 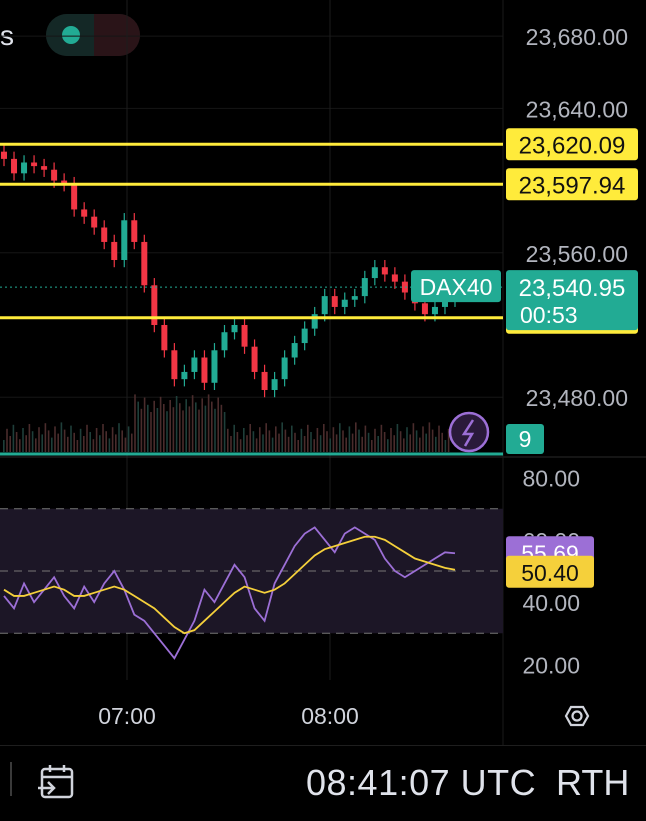 I want to click on settings-icon-hex, so click(x=577, y=716).